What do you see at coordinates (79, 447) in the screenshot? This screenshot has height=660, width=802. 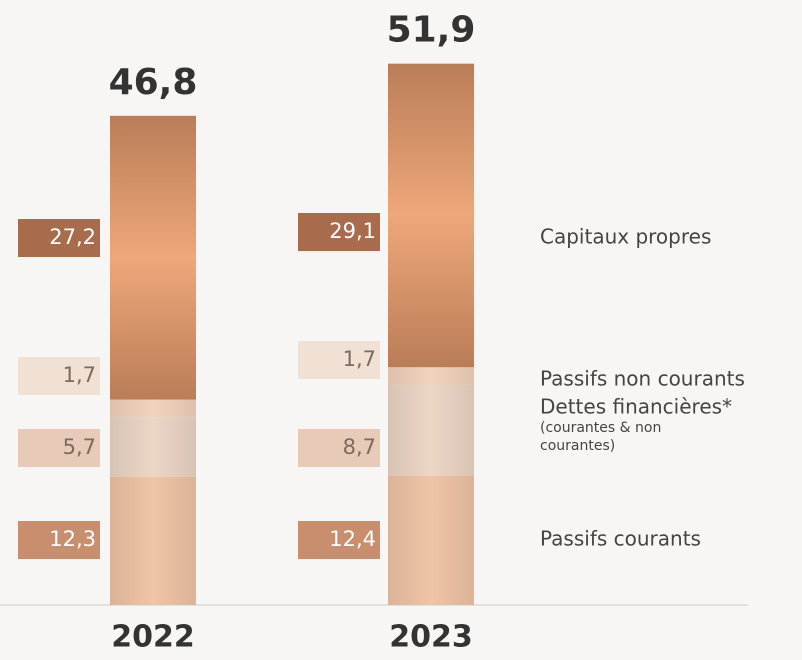 I see `value-label: 5,7` at bounding box center [79, 447].